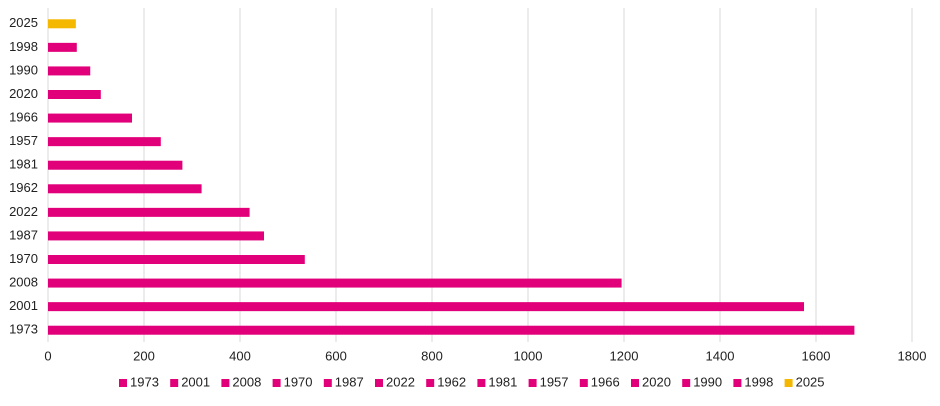 This screenshot has width=940, height=406. I want to click on y-tick-label: 1957, so click(23, 140).